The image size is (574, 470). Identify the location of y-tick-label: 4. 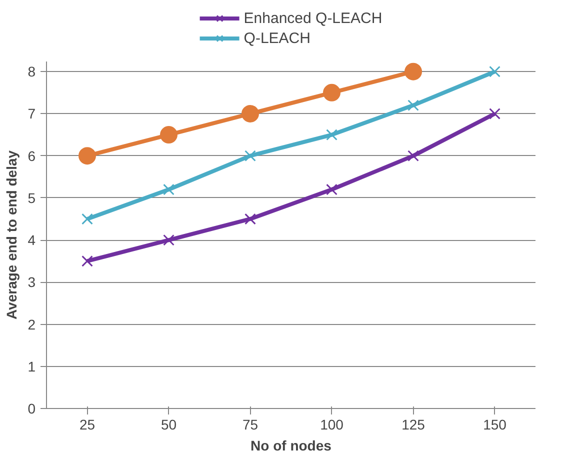
(32, 240).